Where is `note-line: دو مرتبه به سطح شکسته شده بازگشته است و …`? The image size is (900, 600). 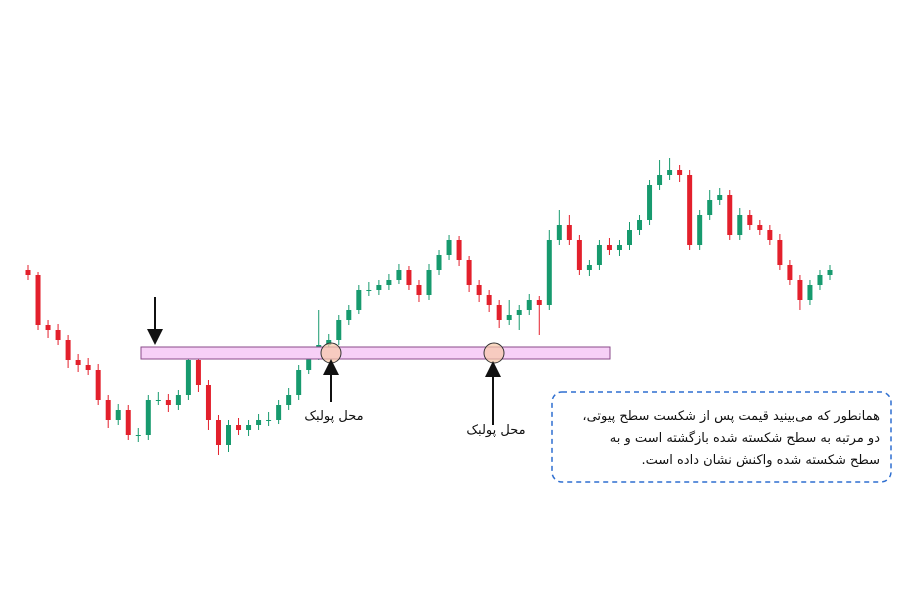 note-line: دو مرتبه به سطح شکسته شده بازگشته است و … is located at coordinates (745, 438).